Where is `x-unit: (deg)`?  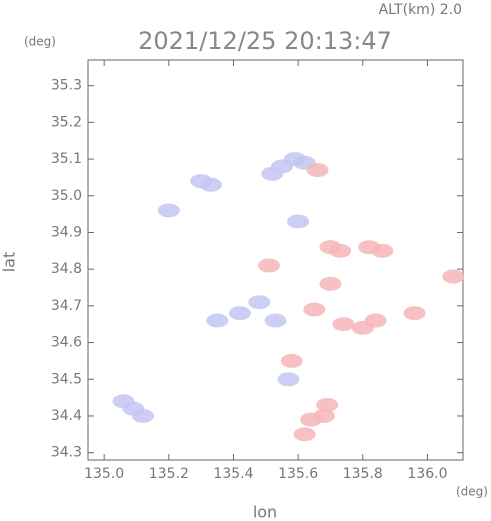 x-unit: (deg) is located at coordinates (472, 492).